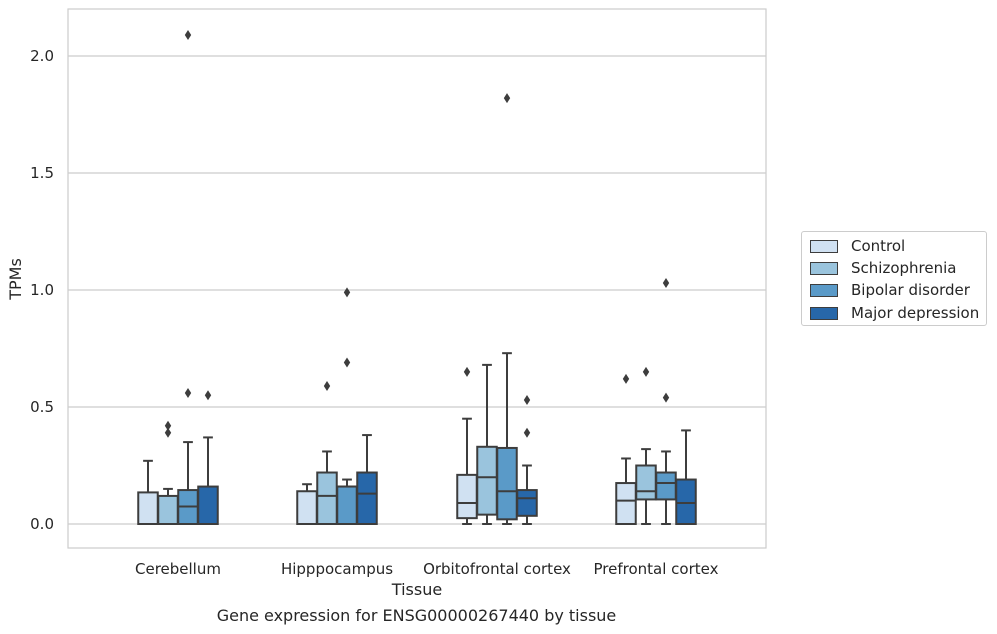 The image size is (997, 634). Describe the element at coordinates (656, 569) in the screenshot. I see `x-tick-label: Prefrontal cortex` at that location.